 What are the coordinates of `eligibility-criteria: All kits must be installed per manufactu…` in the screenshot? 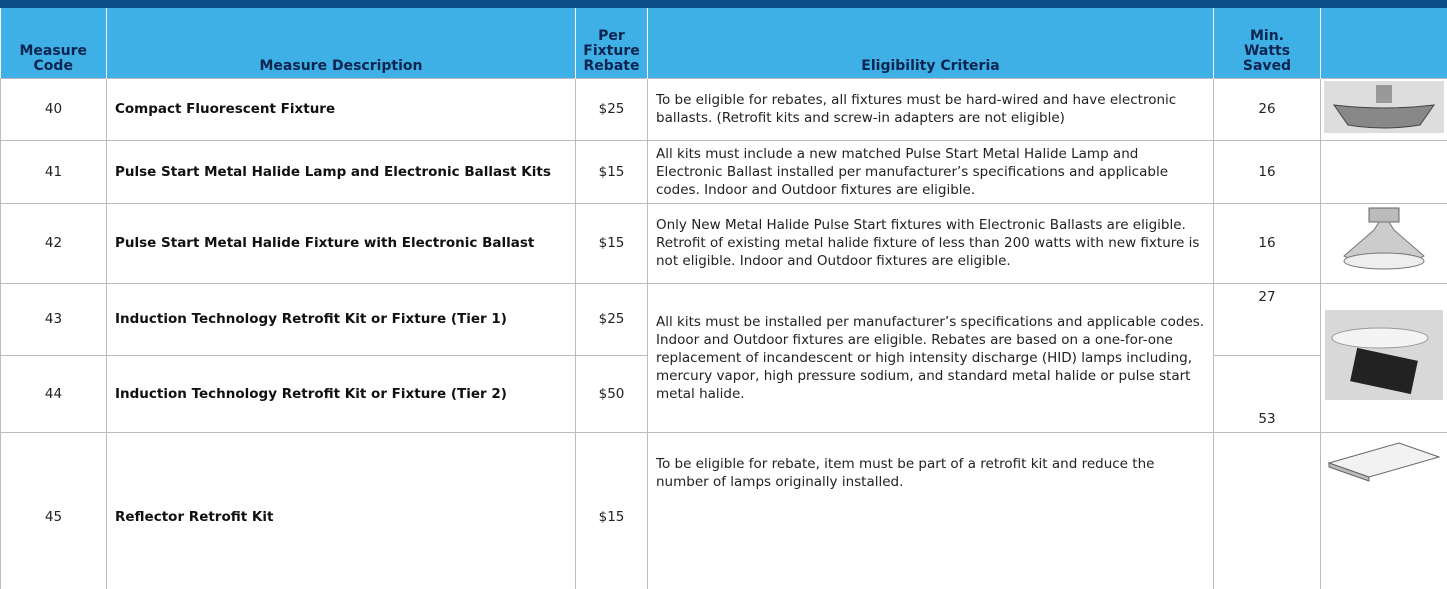 It's located at (930, 357).